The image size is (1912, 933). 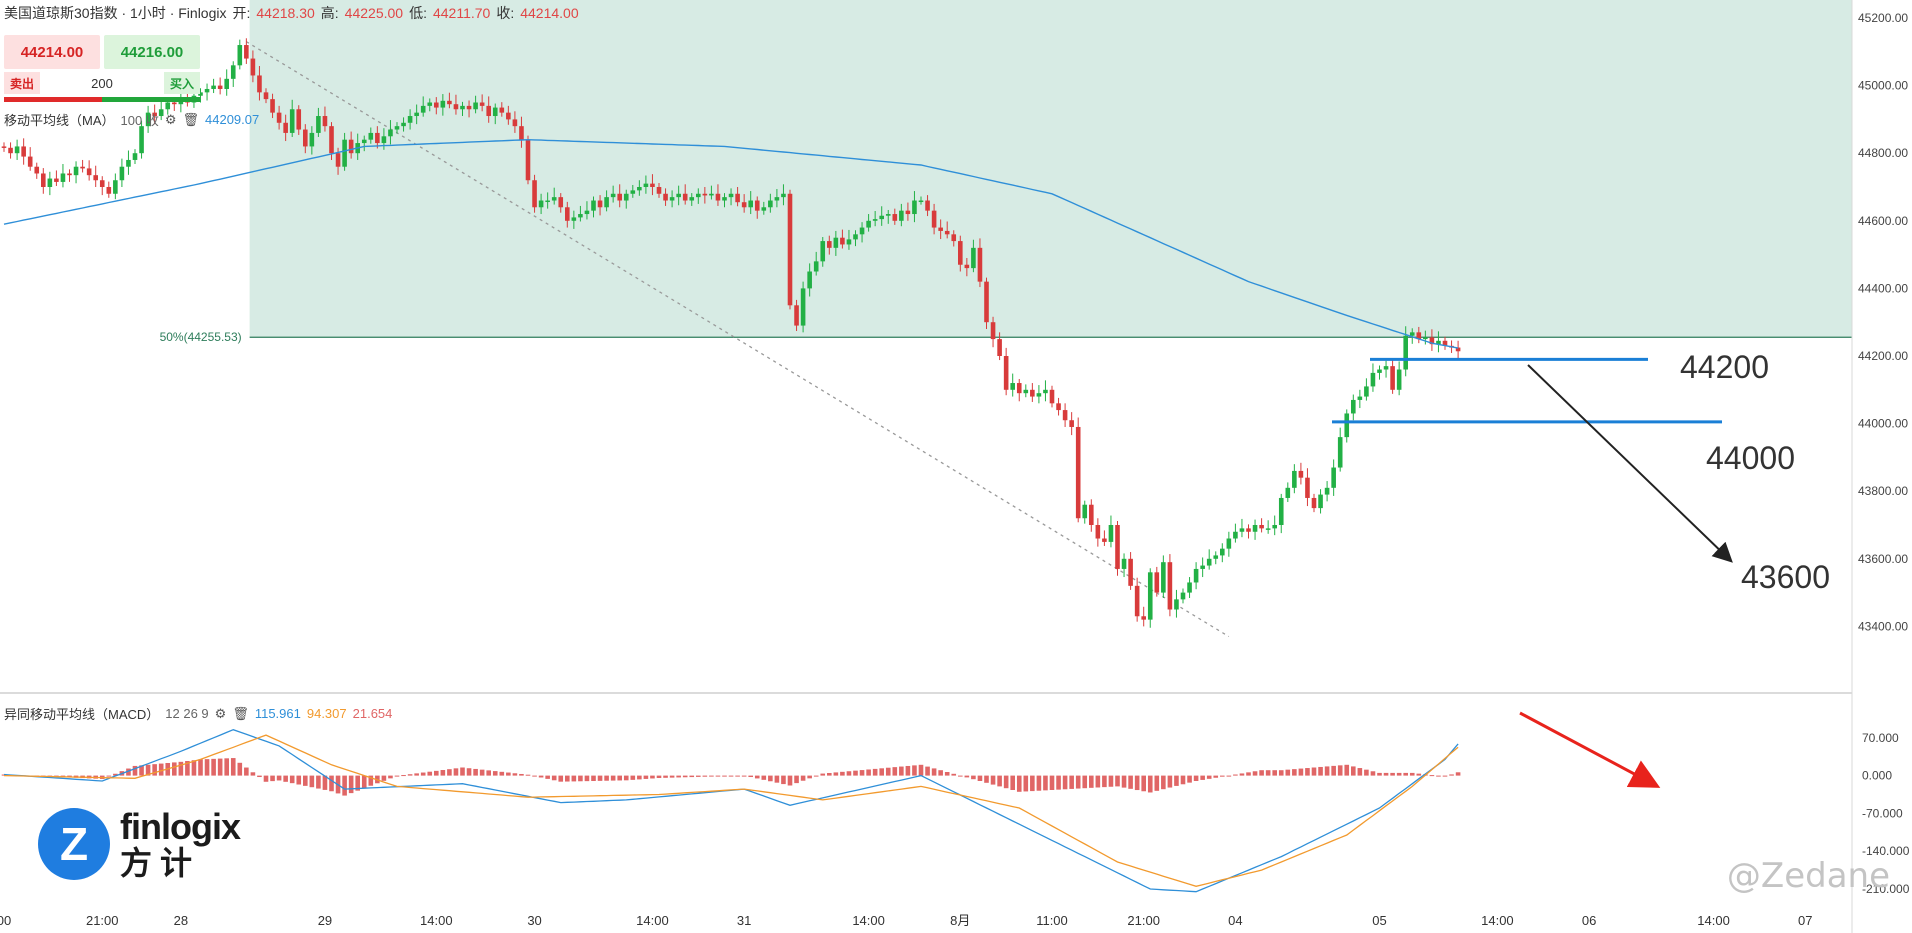 I want to click on trade-balance-bar, so click(x=102, y=99).